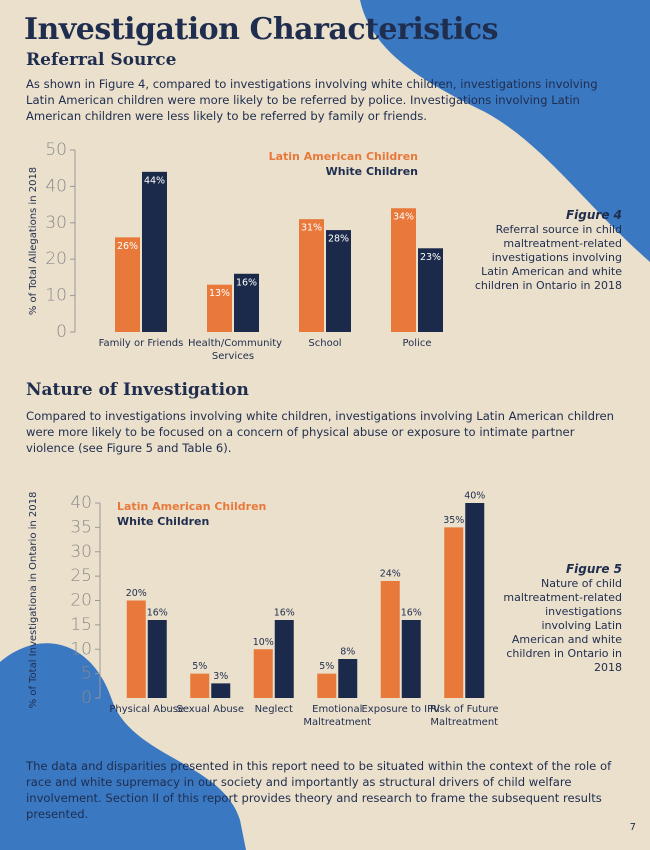  I want to click on x-tick-label: Neglect, so click(273, 709).